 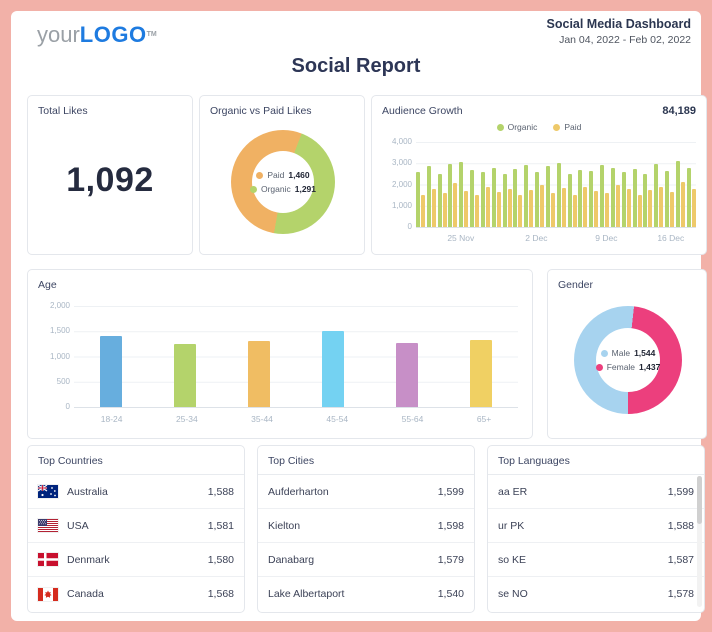 What do you see at coordinates (621, 353) in the screenshot?
I see `legend-label: Male` at bounding box center [621, 353].